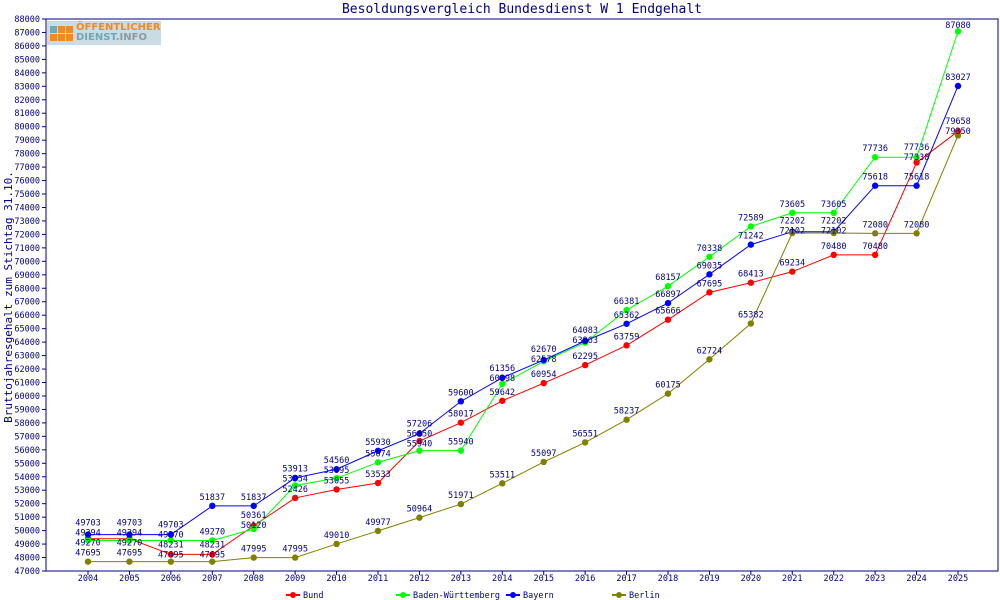  What do you see at coordinates (917, 178) in the screenshot?
I see `data-label: 75618` at bounding box center [917, 178].